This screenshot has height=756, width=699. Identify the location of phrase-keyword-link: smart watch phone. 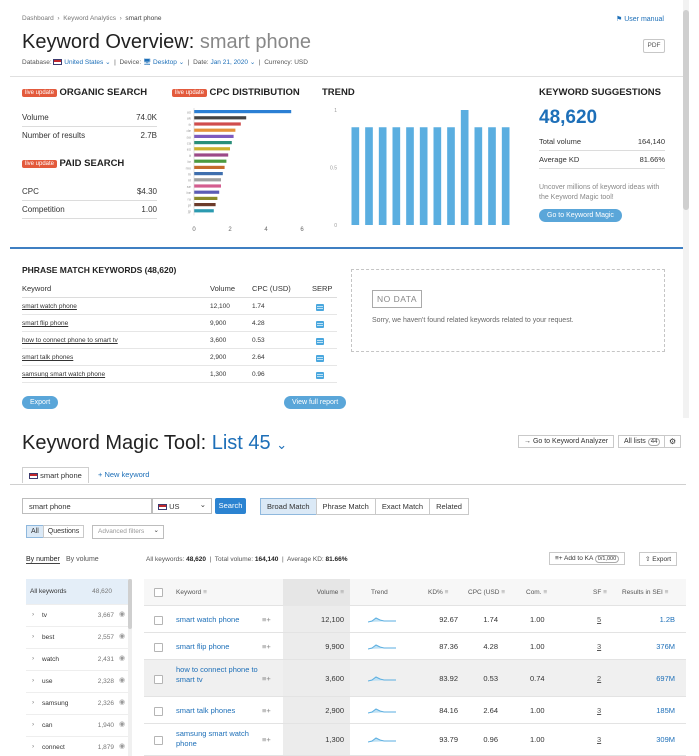
(49, 306).